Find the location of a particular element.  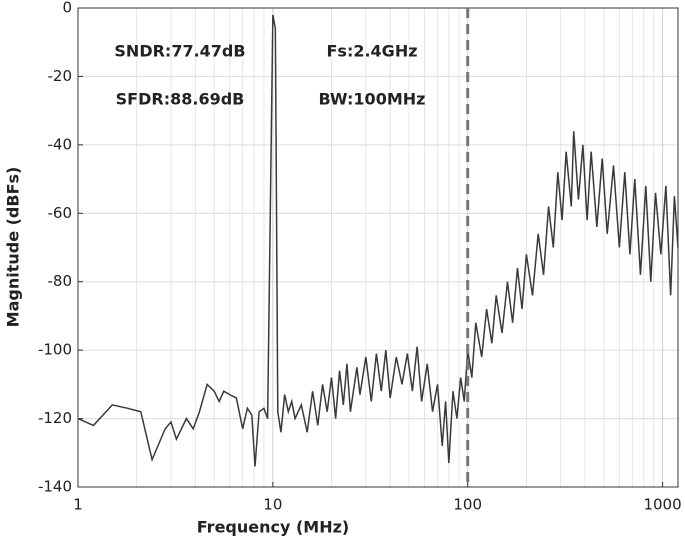

annotation: BW:100MHz is located at coordinates (372, 99).